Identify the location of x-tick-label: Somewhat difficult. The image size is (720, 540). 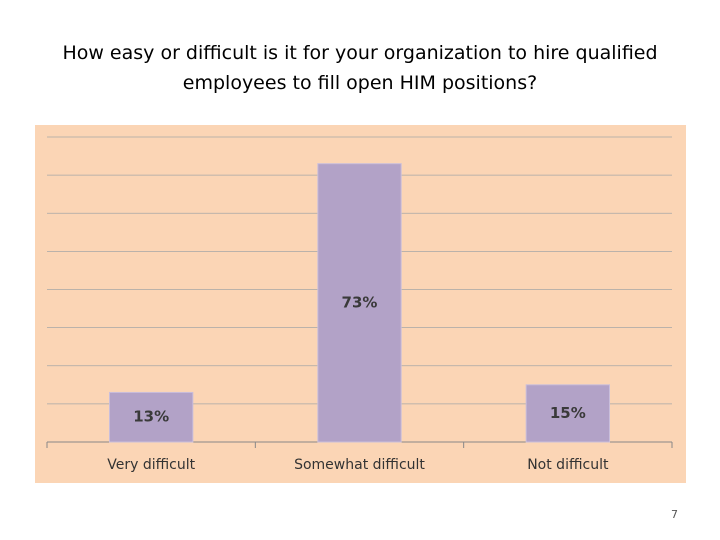
(359, 465).